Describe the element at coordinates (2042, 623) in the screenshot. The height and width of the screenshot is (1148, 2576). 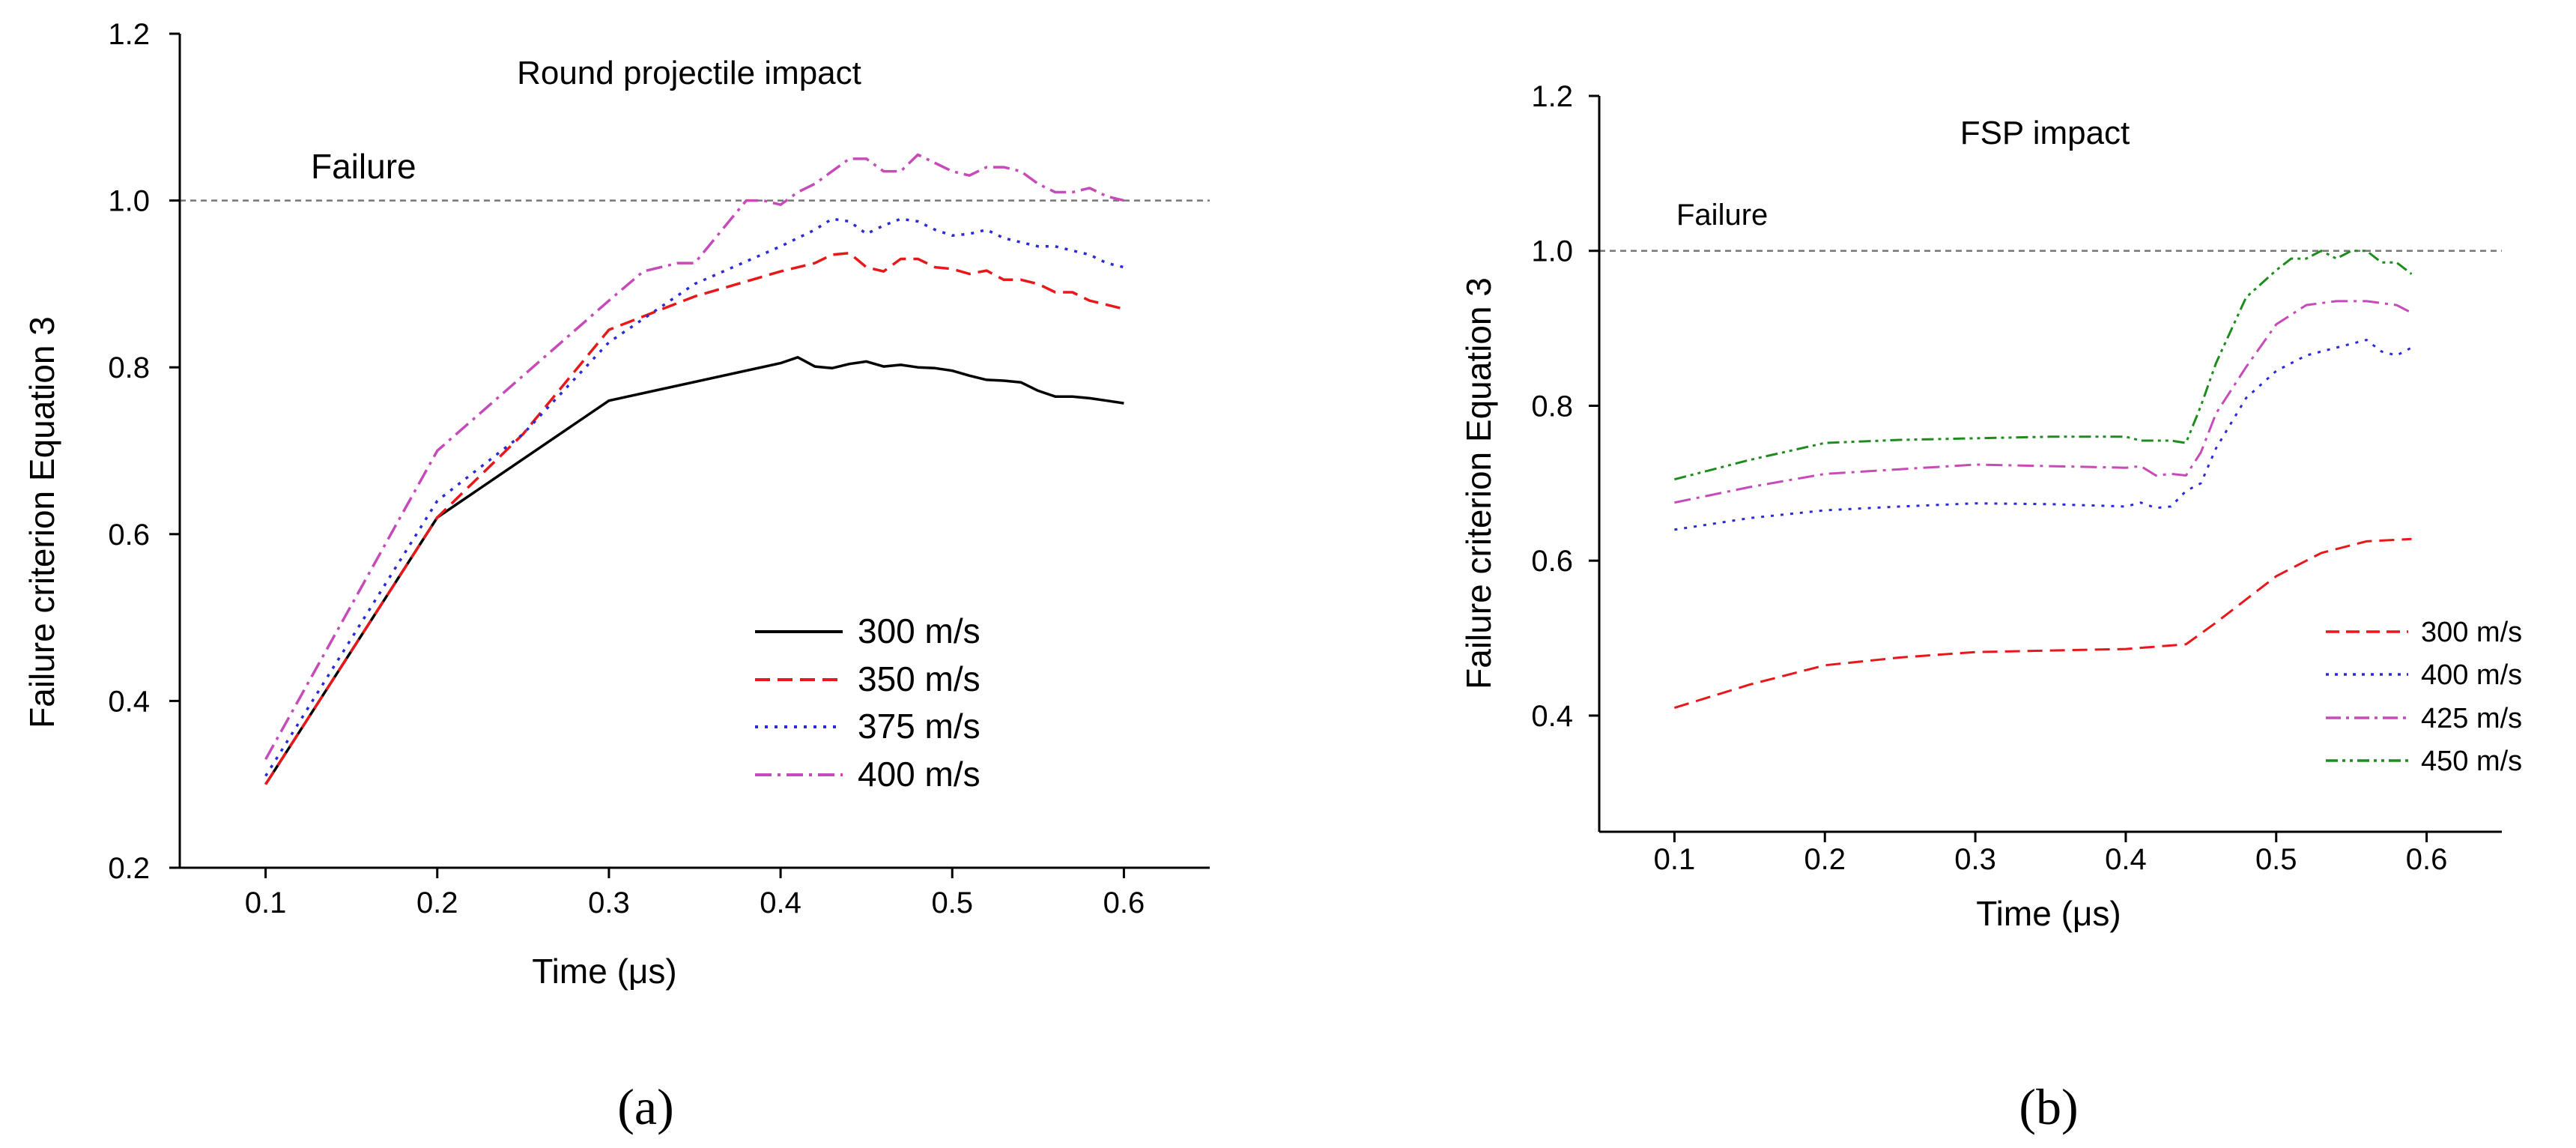
I see `series-line-b-300-m-s` at that location.